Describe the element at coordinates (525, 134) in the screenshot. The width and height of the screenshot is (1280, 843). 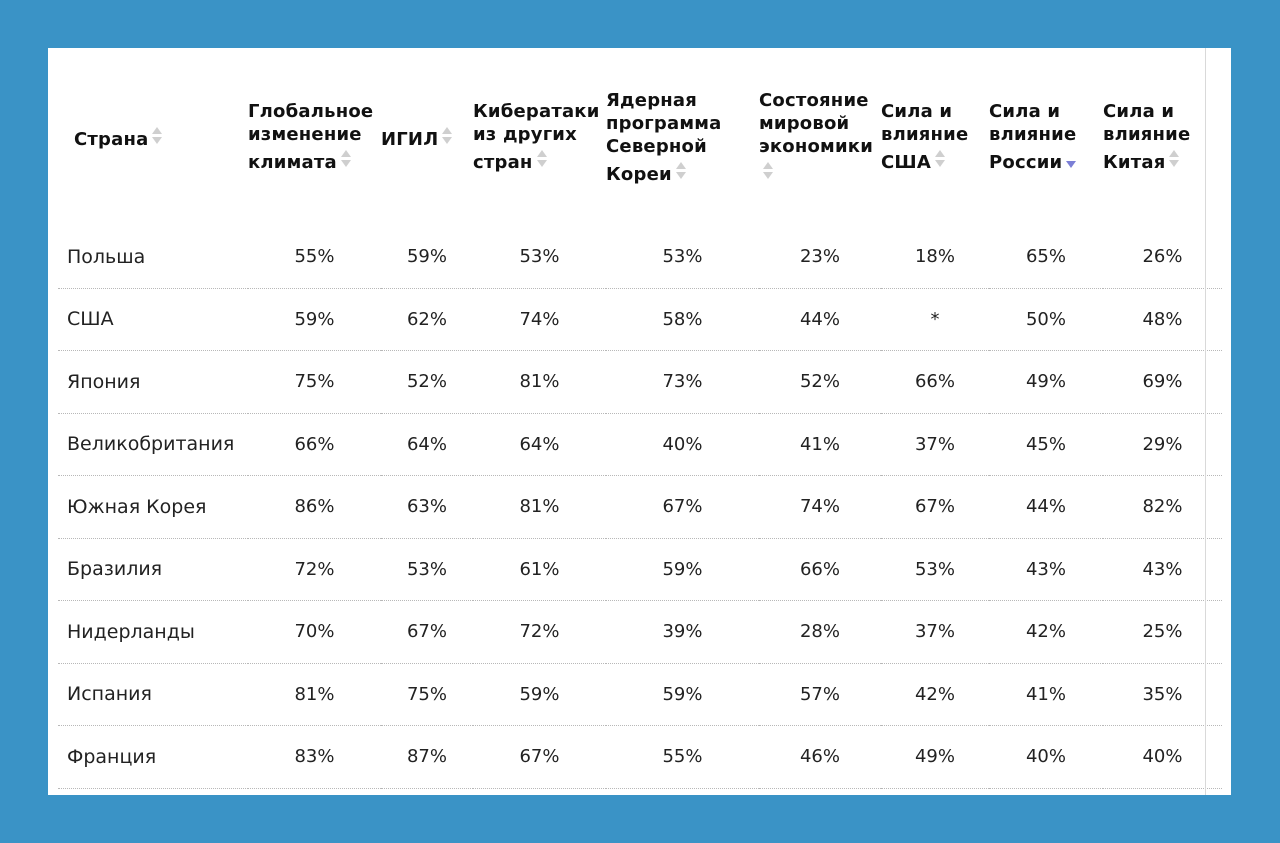
I see `header-line: из других` at that location.